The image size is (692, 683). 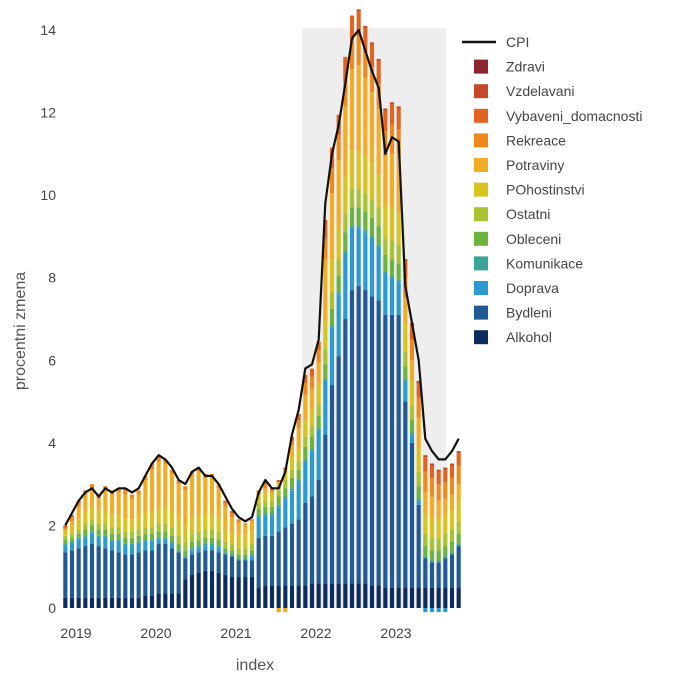 I want to click on legend-item: Alkohol, so click(x=513, y=337).